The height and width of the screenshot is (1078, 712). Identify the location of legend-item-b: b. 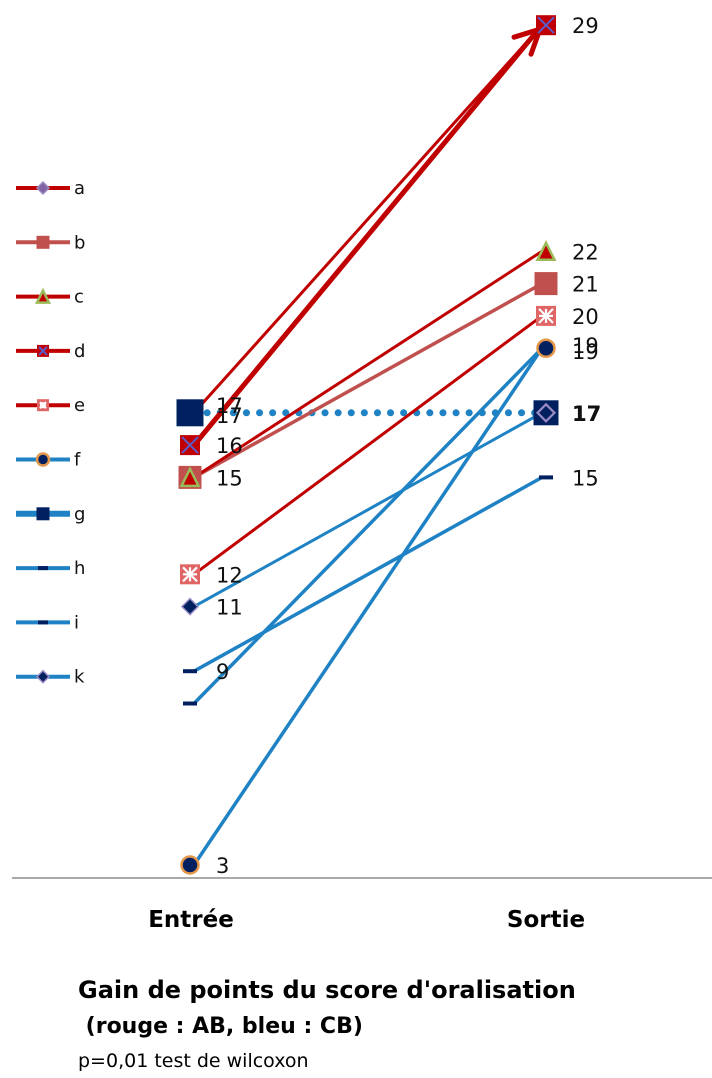
(50, 242).